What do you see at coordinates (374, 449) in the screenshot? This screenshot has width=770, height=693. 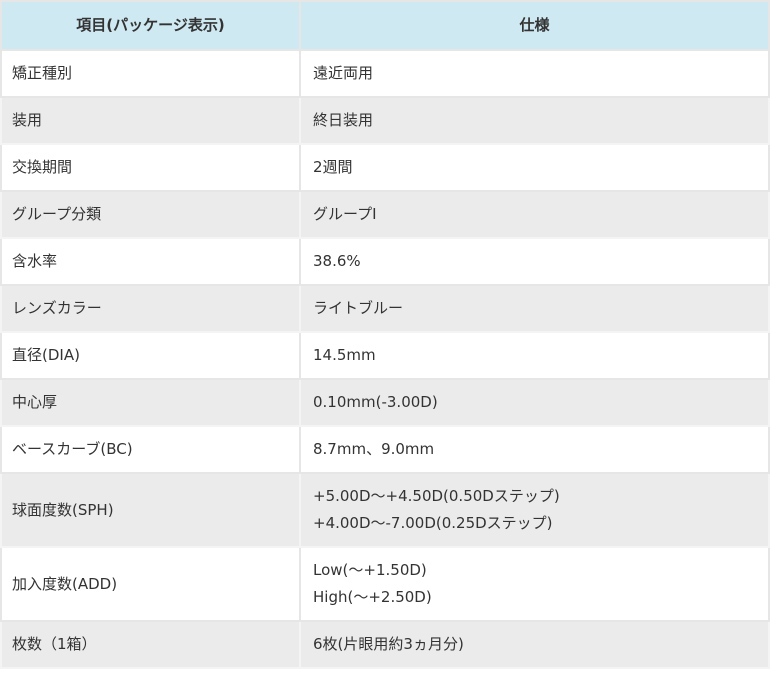 I see `value-line: 8.7mm、9.0mm` at bounding box center [374, 449].